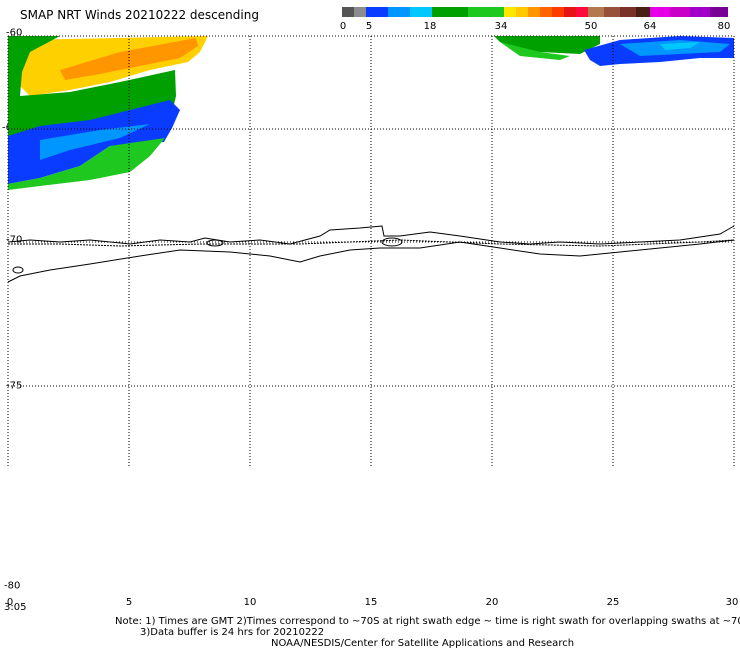  What do you see at coordinates (547, 45) in the screenshot?
I see `wind-swath-right-green` at bounding box center [547, 45].